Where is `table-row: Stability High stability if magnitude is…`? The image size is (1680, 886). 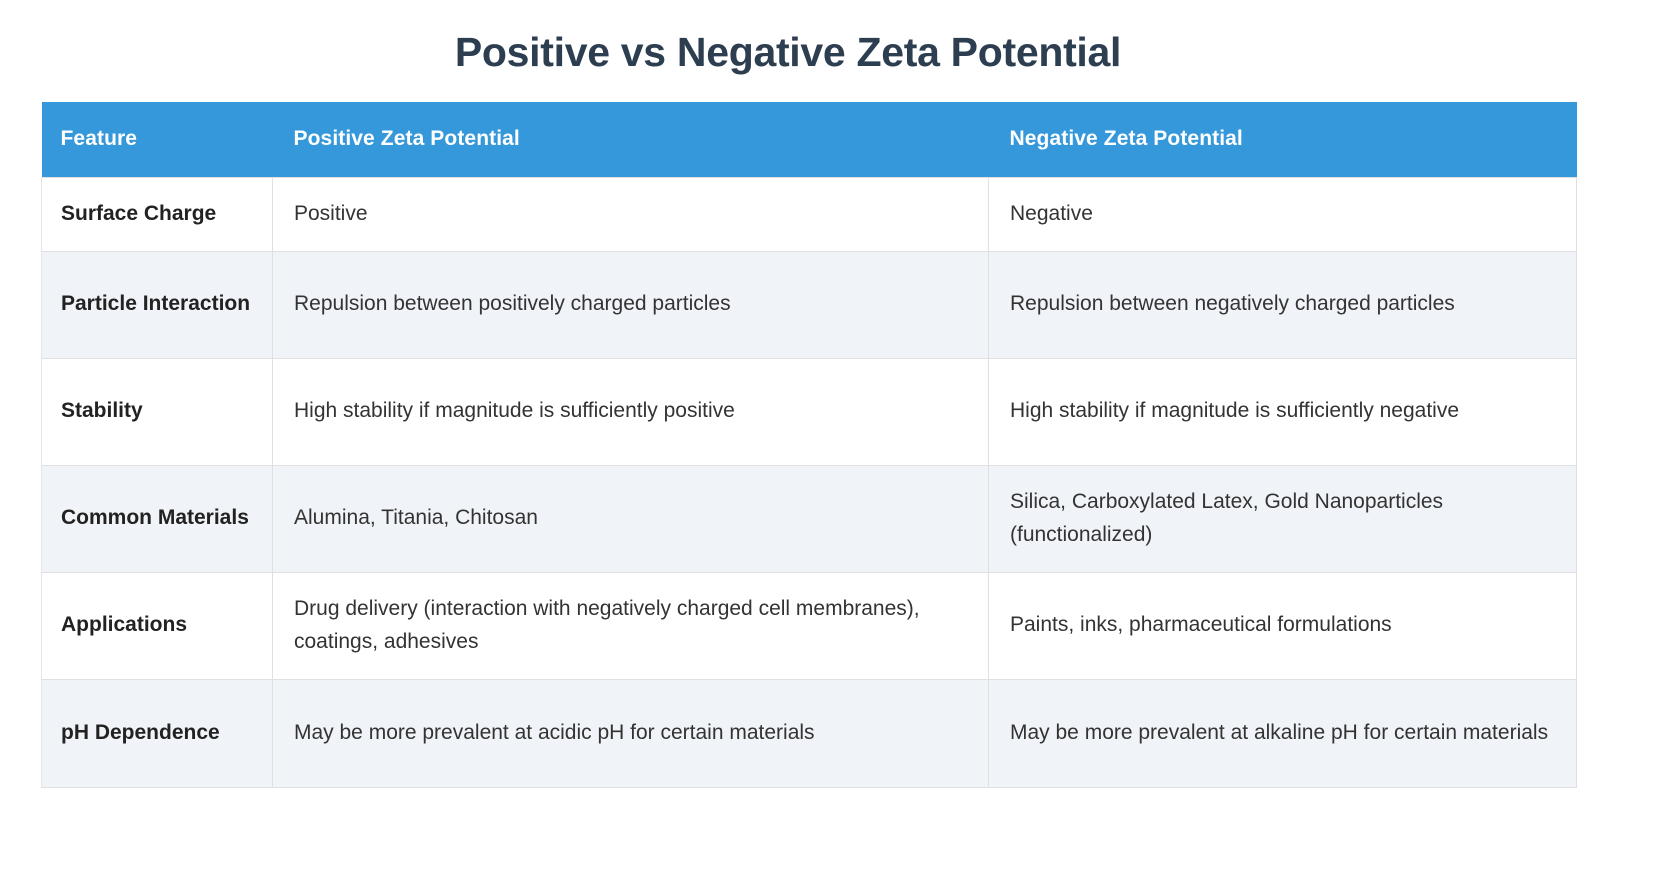 table-row: Stability High stability if magnitude is… is located at coordinates (809, 411).